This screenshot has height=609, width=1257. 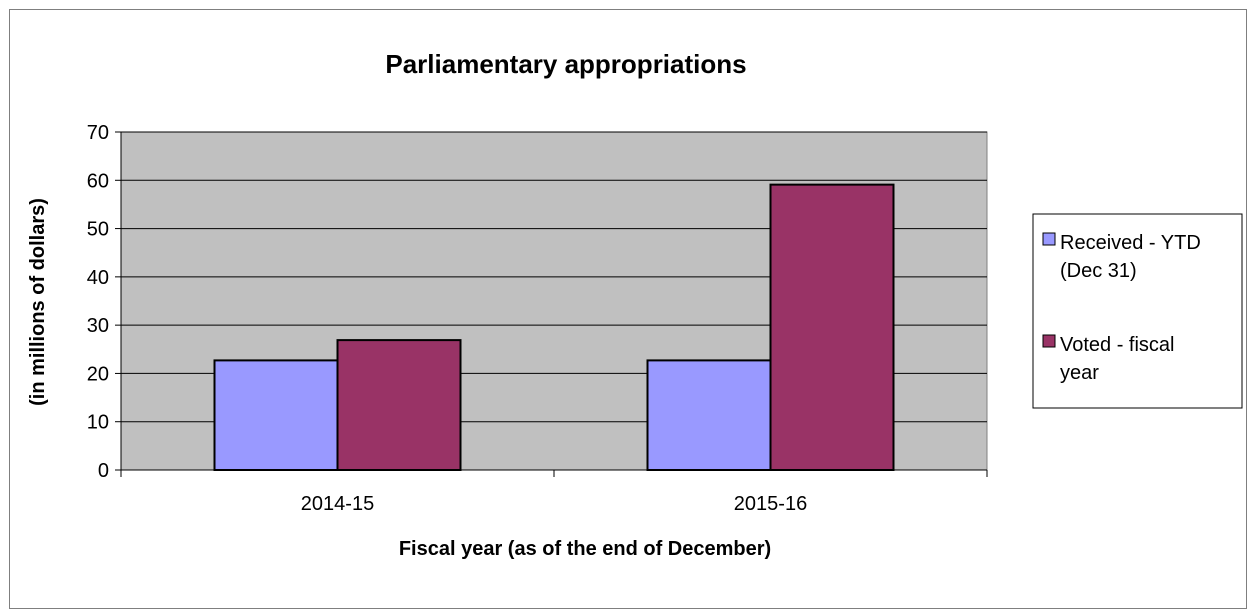 I want to click on y-tick-label: 40, so click(x=98, y=278).